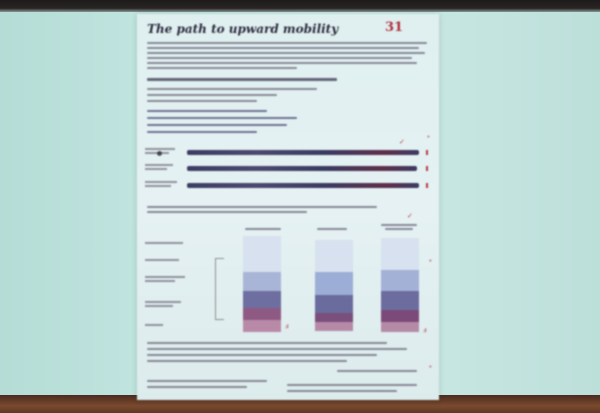 This screenshot has height=413, width=600. What do you see at coordinates (243, 29) in the screenshot?
I see `document-title: The path to upward mobility` at bounding box center [243, 29].